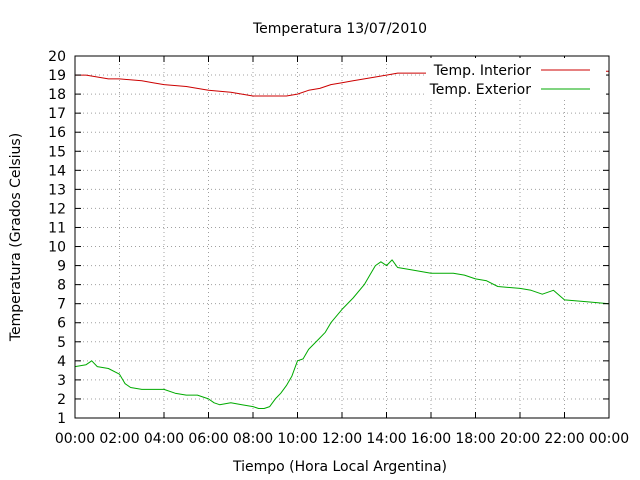 The height and width of the screenshot is (480, 640). Describe the element at coordinates (431, 439) in the screenshot. I see `x-tick-label: 16:00` at that location.